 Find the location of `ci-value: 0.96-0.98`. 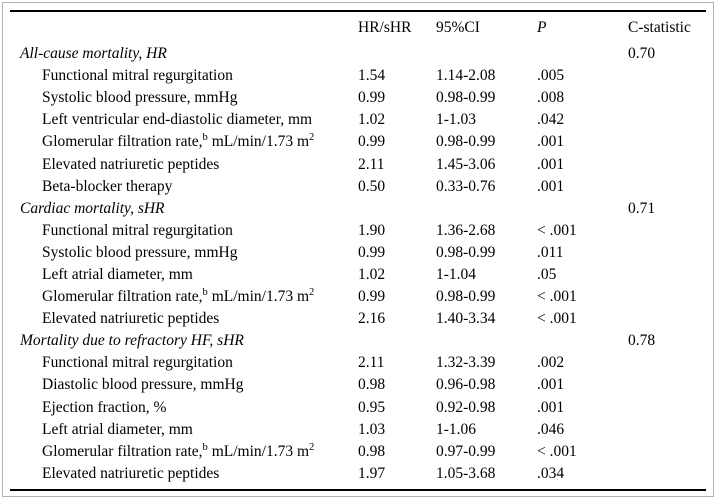

ci-value: 0.96-0.98 is located at coordinates (466, 385).